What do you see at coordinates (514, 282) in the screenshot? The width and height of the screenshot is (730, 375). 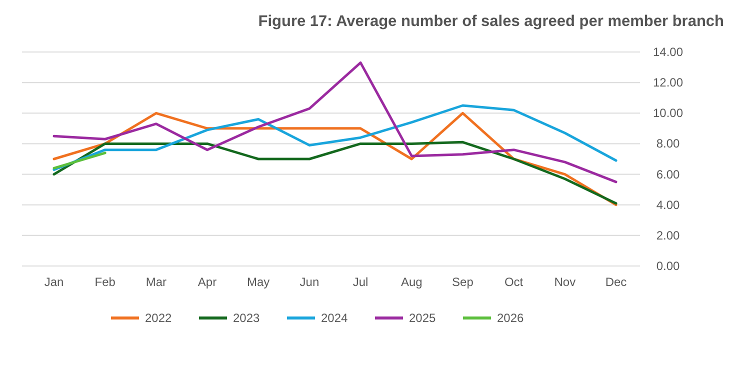 I see `x-tick-label: Oct` at bounding box center [514, 282].